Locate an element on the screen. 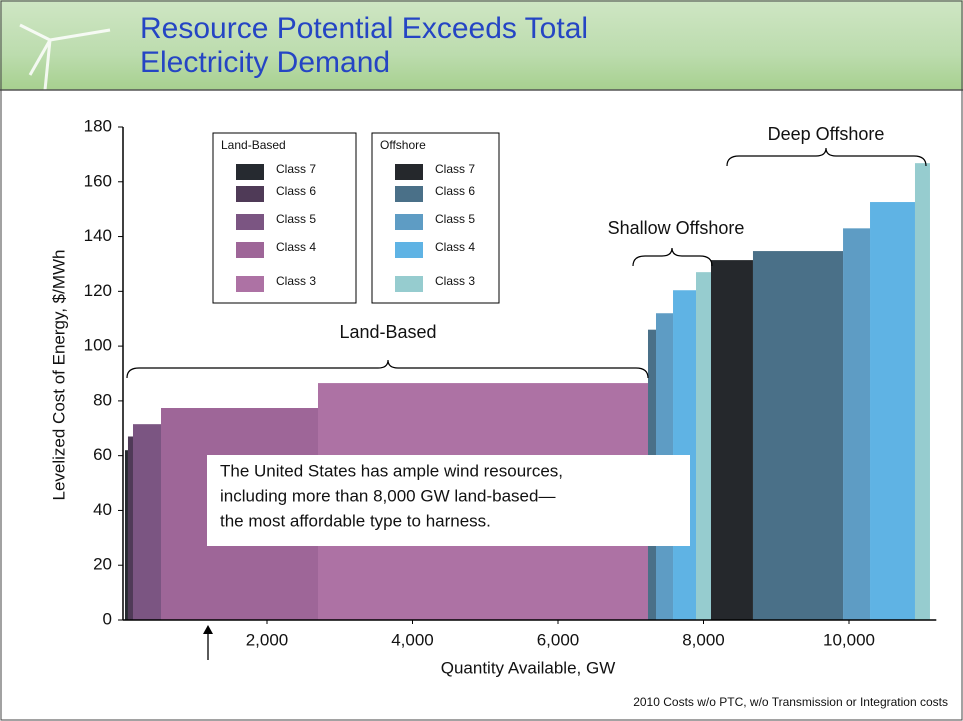 The height and width of the screenshot is (721, 963). x-tick-label: 6,000 is located at coordinates (558, 639).